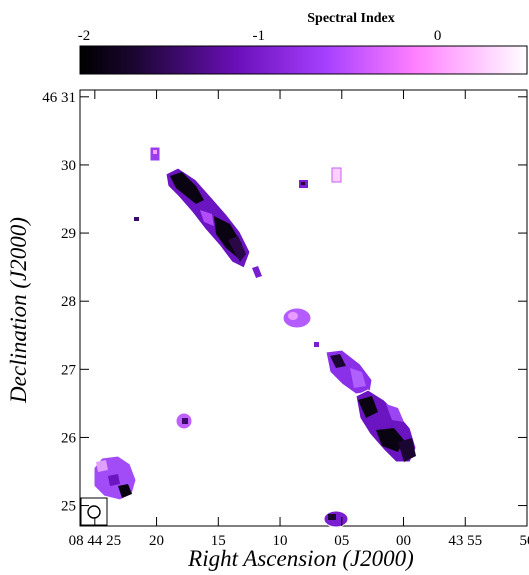  Describe the element at coordinates (156, 541) in the screenshot. I see `x-tick-label: 20` at that location.